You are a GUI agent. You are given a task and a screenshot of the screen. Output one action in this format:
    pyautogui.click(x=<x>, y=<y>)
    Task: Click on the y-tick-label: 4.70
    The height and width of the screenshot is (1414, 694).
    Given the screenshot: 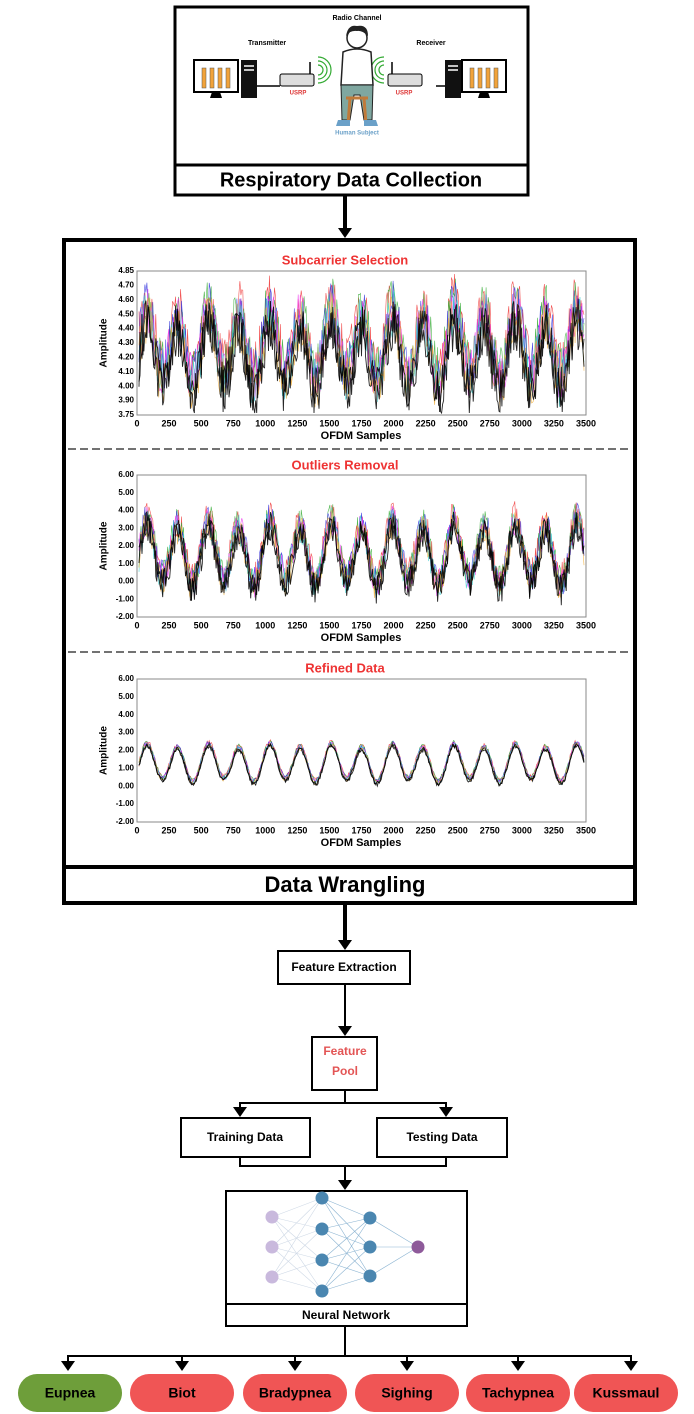 What is the action you would take?
    pyautogui.click(x=126, y=285)
    